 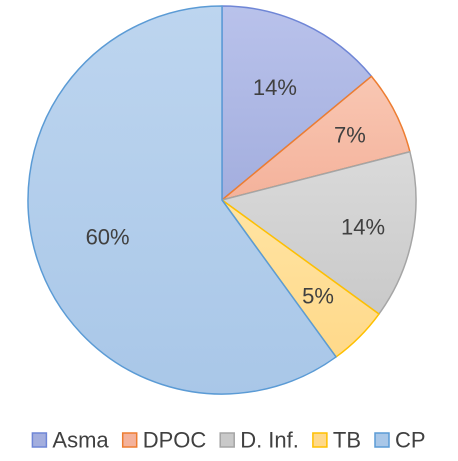 I want to click on legend-item-cp: CP, so click(x=400, y=440).